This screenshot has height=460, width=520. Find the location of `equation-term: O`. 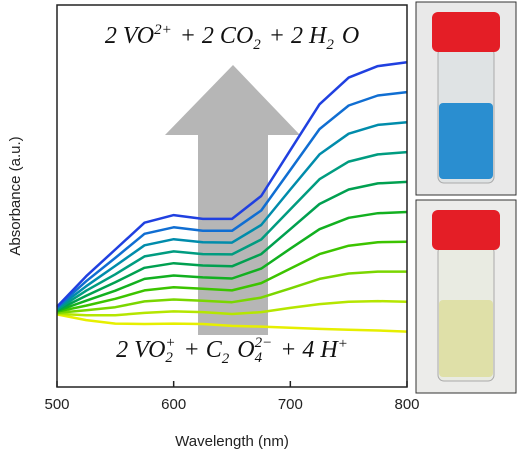

equation-term: O is located at coordinates (350, 36).